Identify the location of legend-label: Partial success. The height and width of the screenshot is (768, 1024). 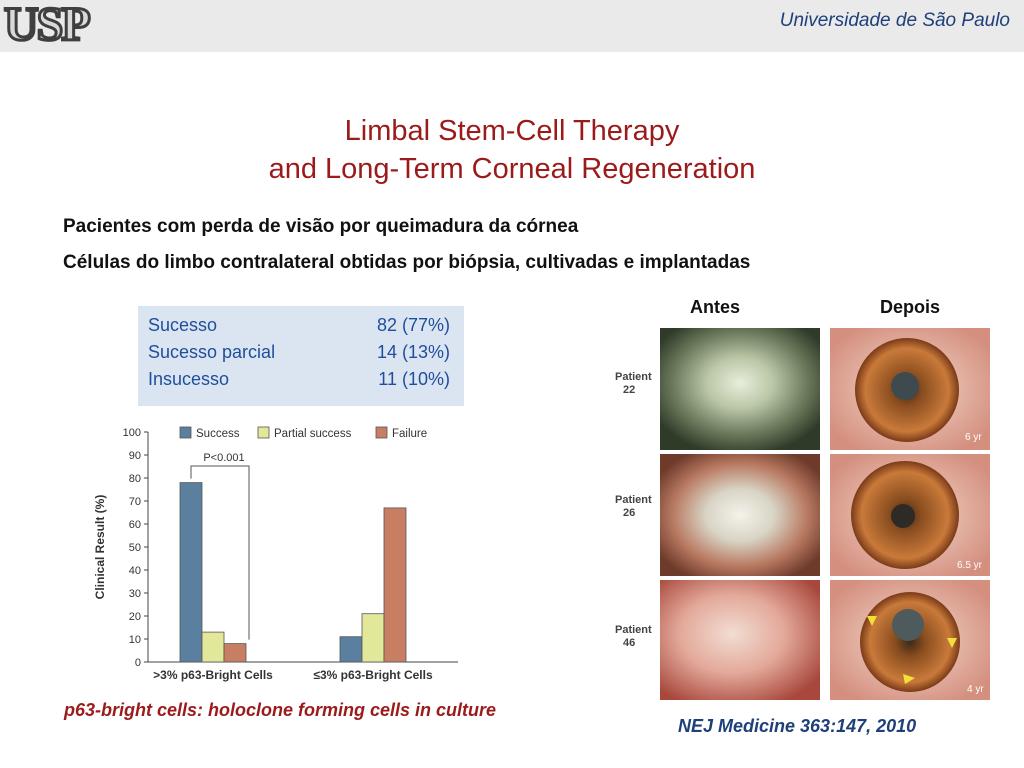
(313, 434).